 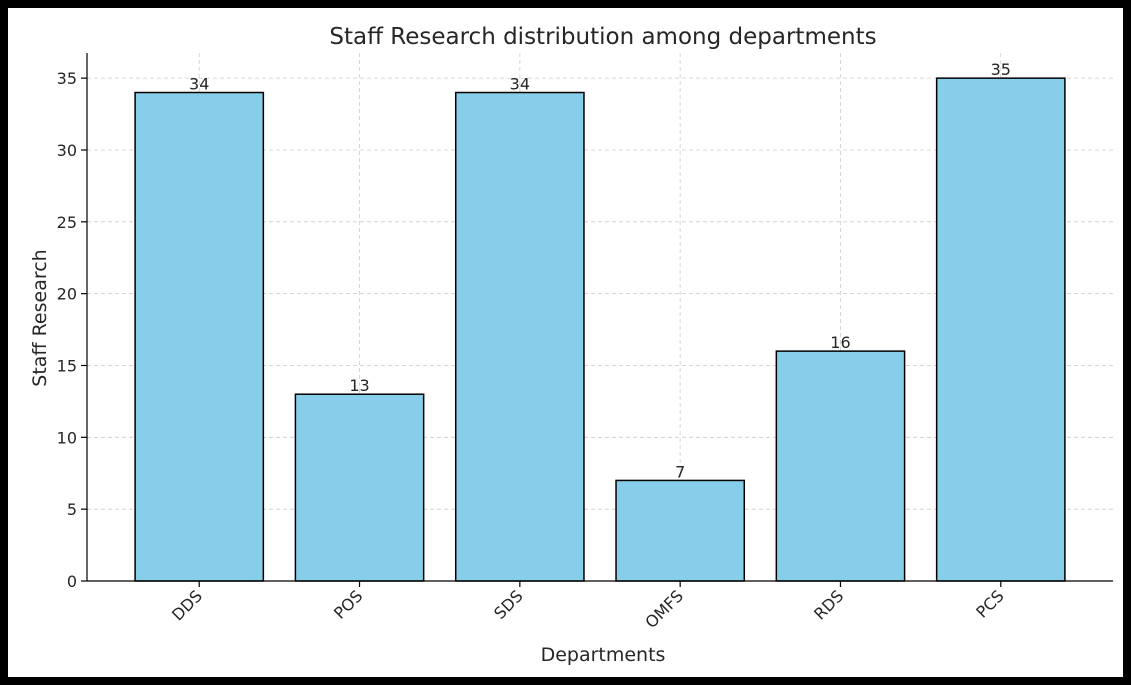 What do you see at coordinates (72, 509) in the screenshot?
I see `y-tick-label: 5` at bounding box center [72, 509].